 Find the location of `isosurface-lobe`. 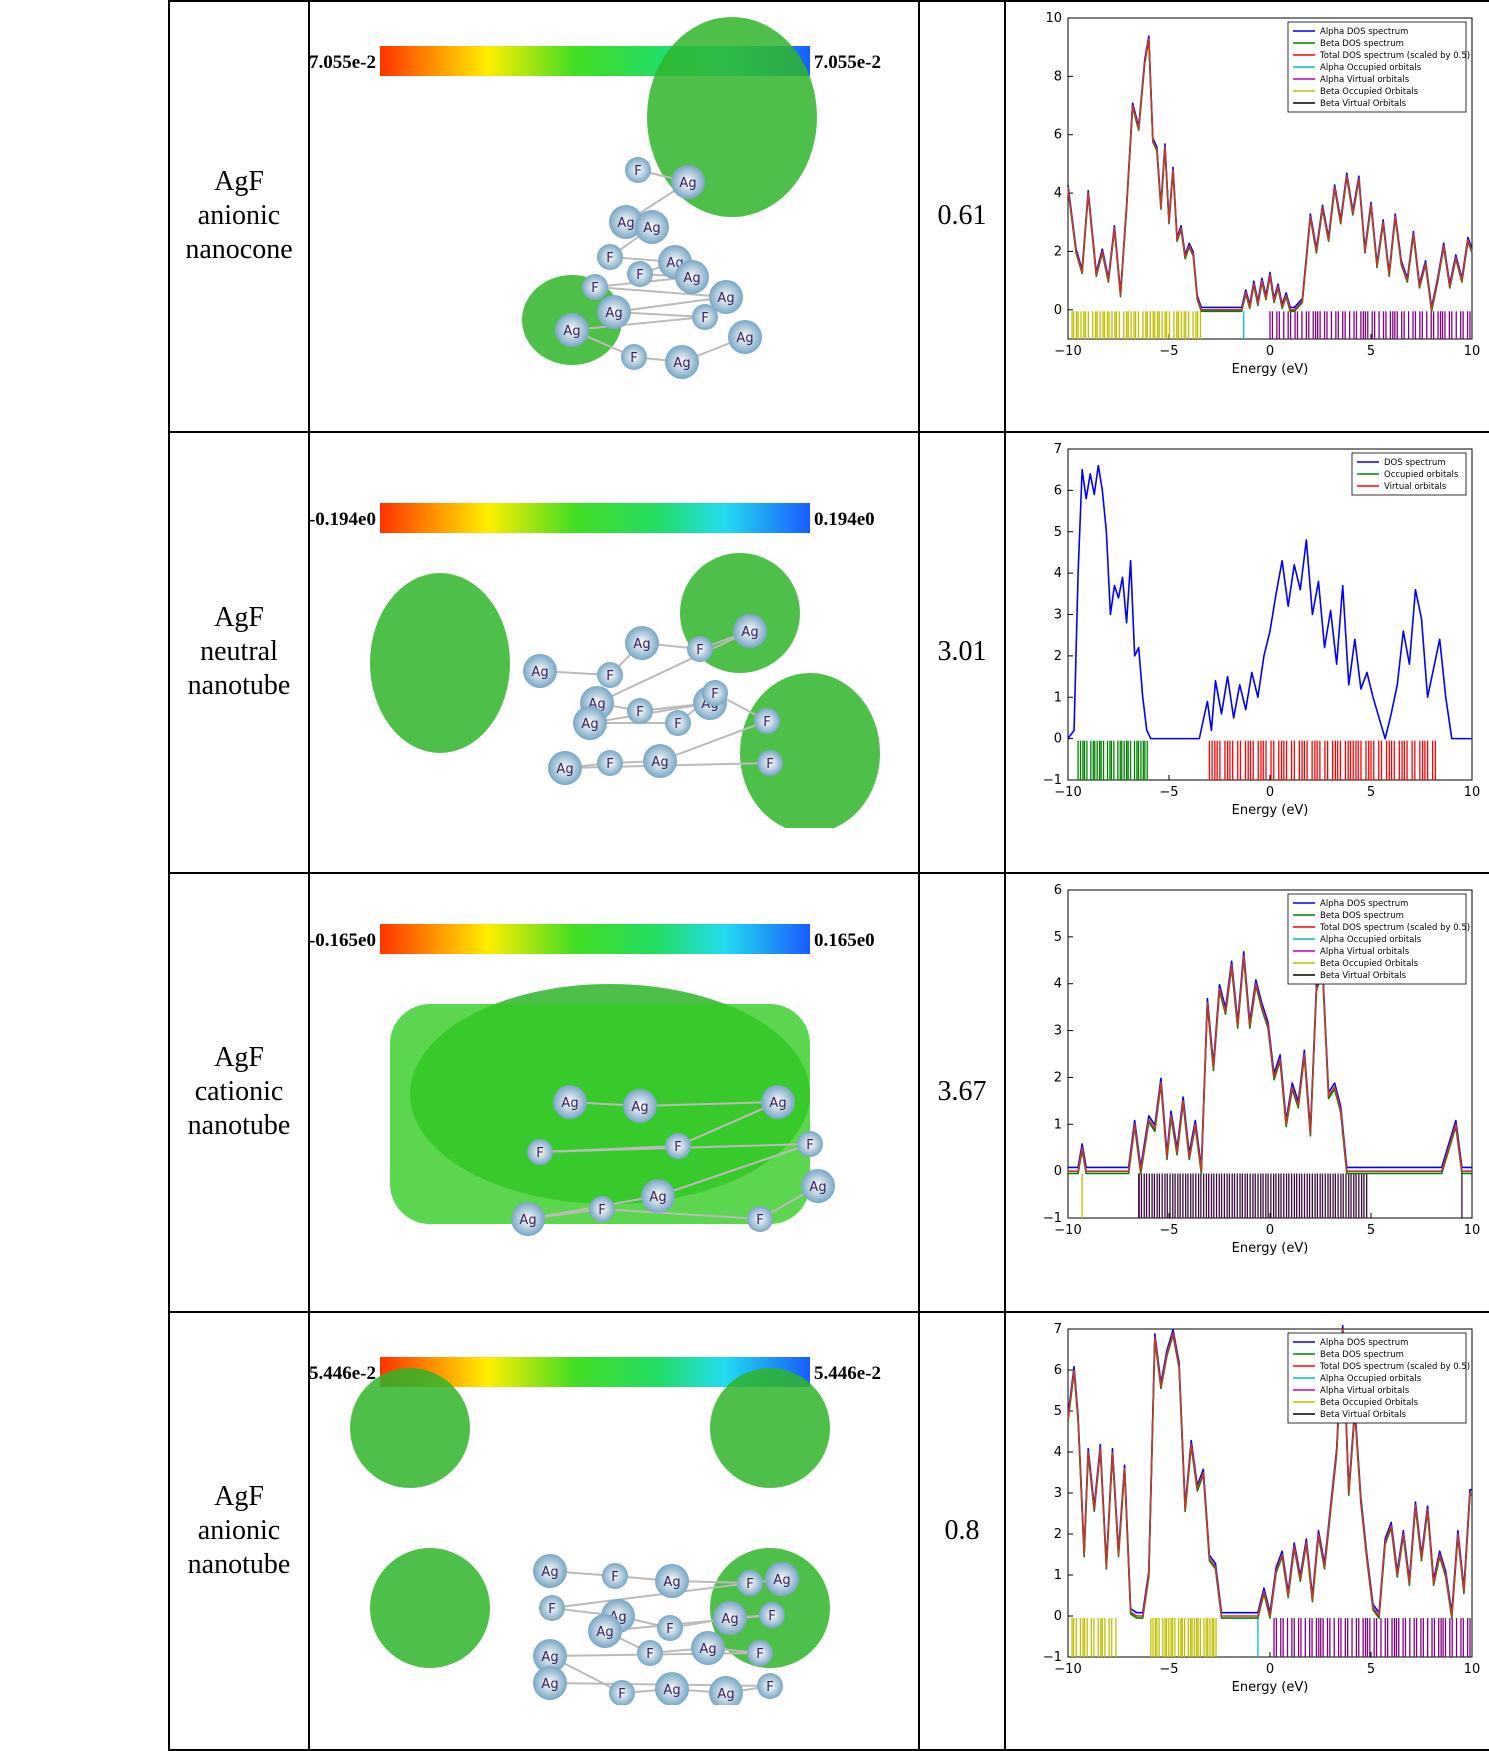

isosurface-lobe is located at coordinates (770, 1427).